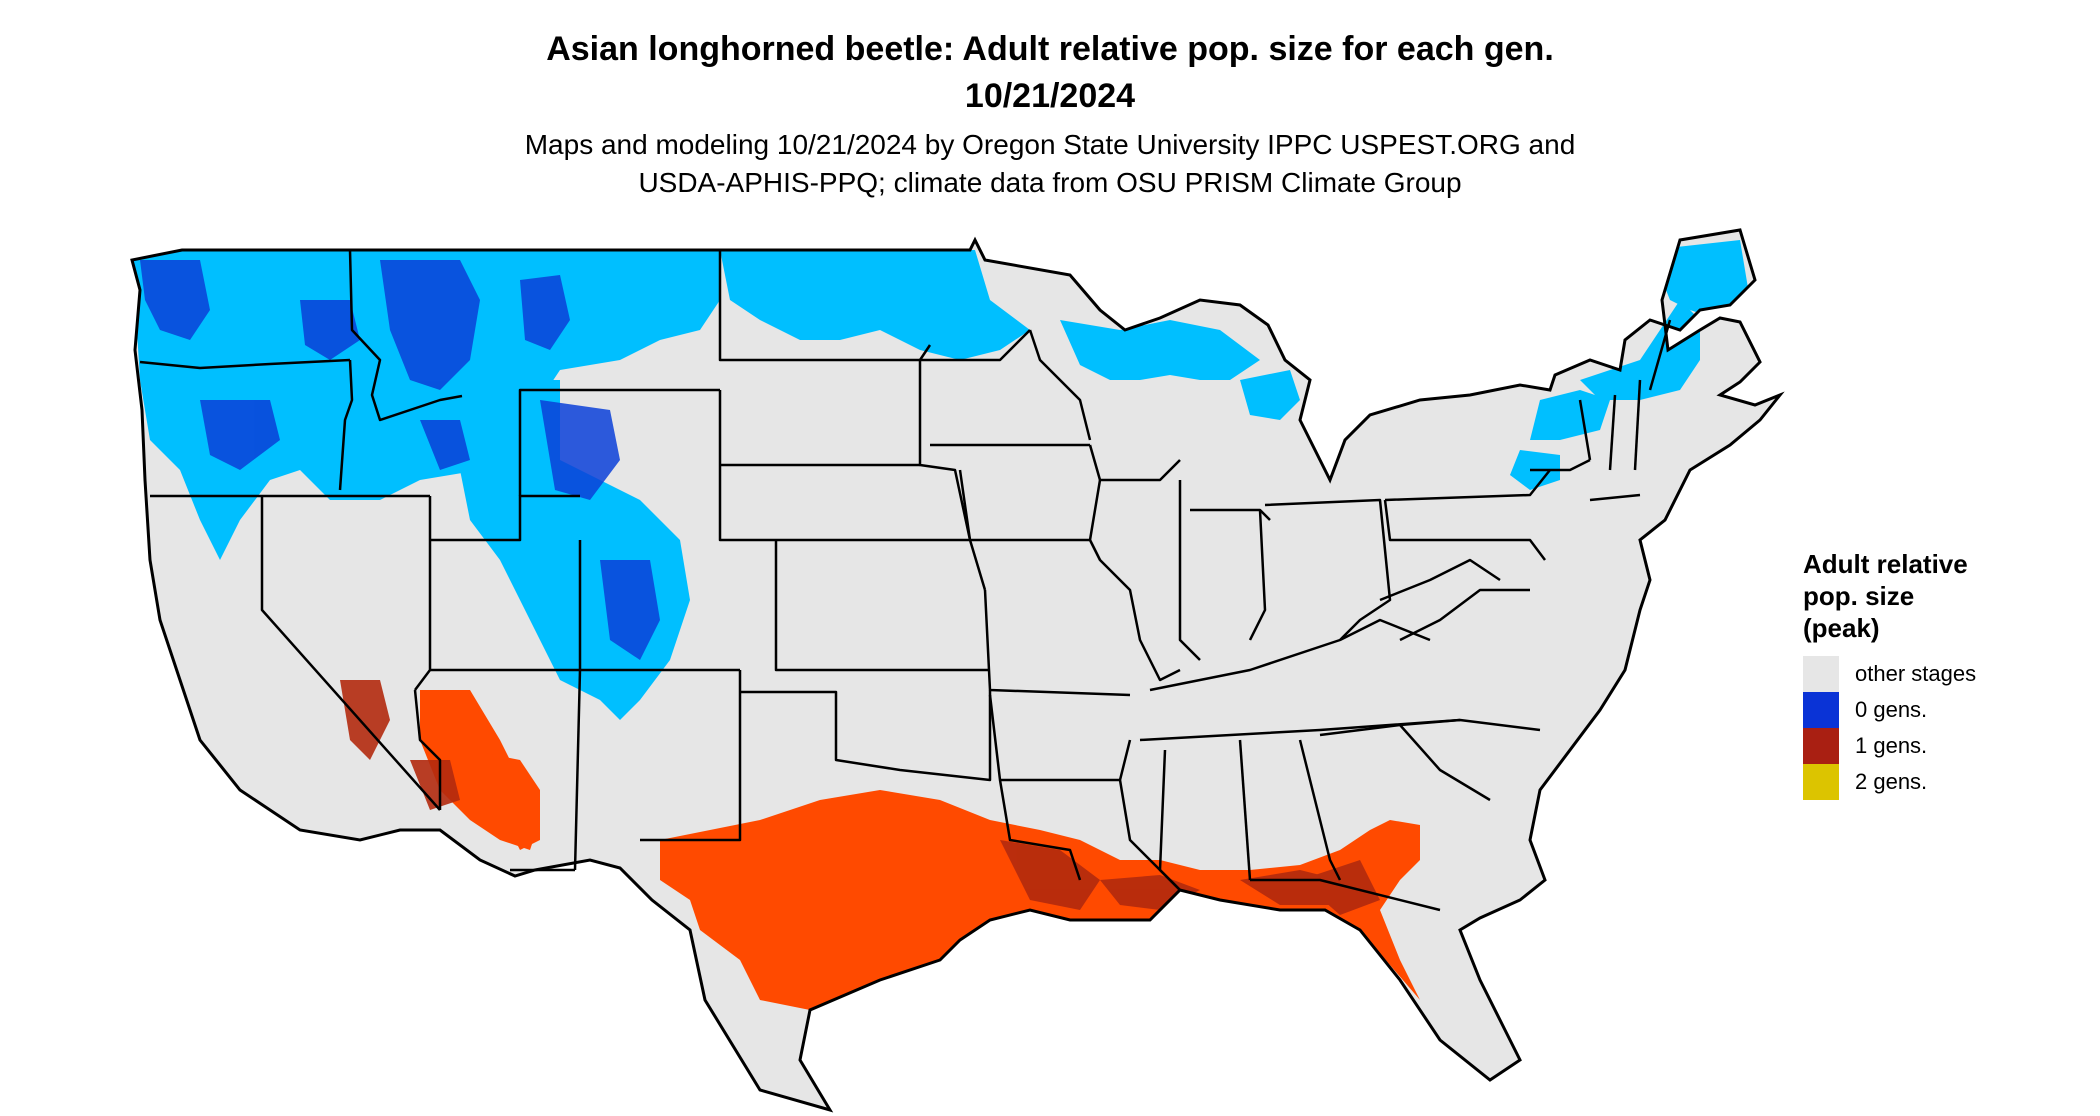 Image resolution: width=2100 pixels, height=1116 pixels. Describe the element at coordinates (1841, 628) in the screenshot. I see `legend-title-line3: (peak)` at that location.